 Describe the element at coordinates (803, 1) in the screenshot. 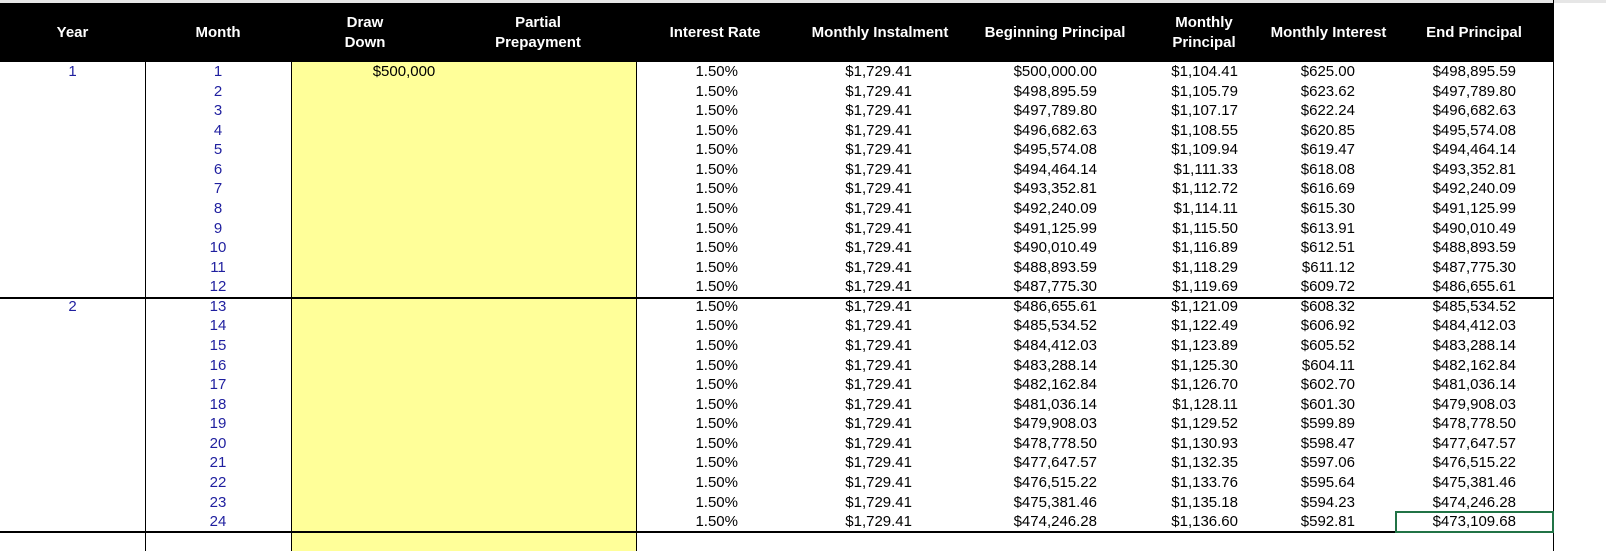

I see `top-gridline` at that location.